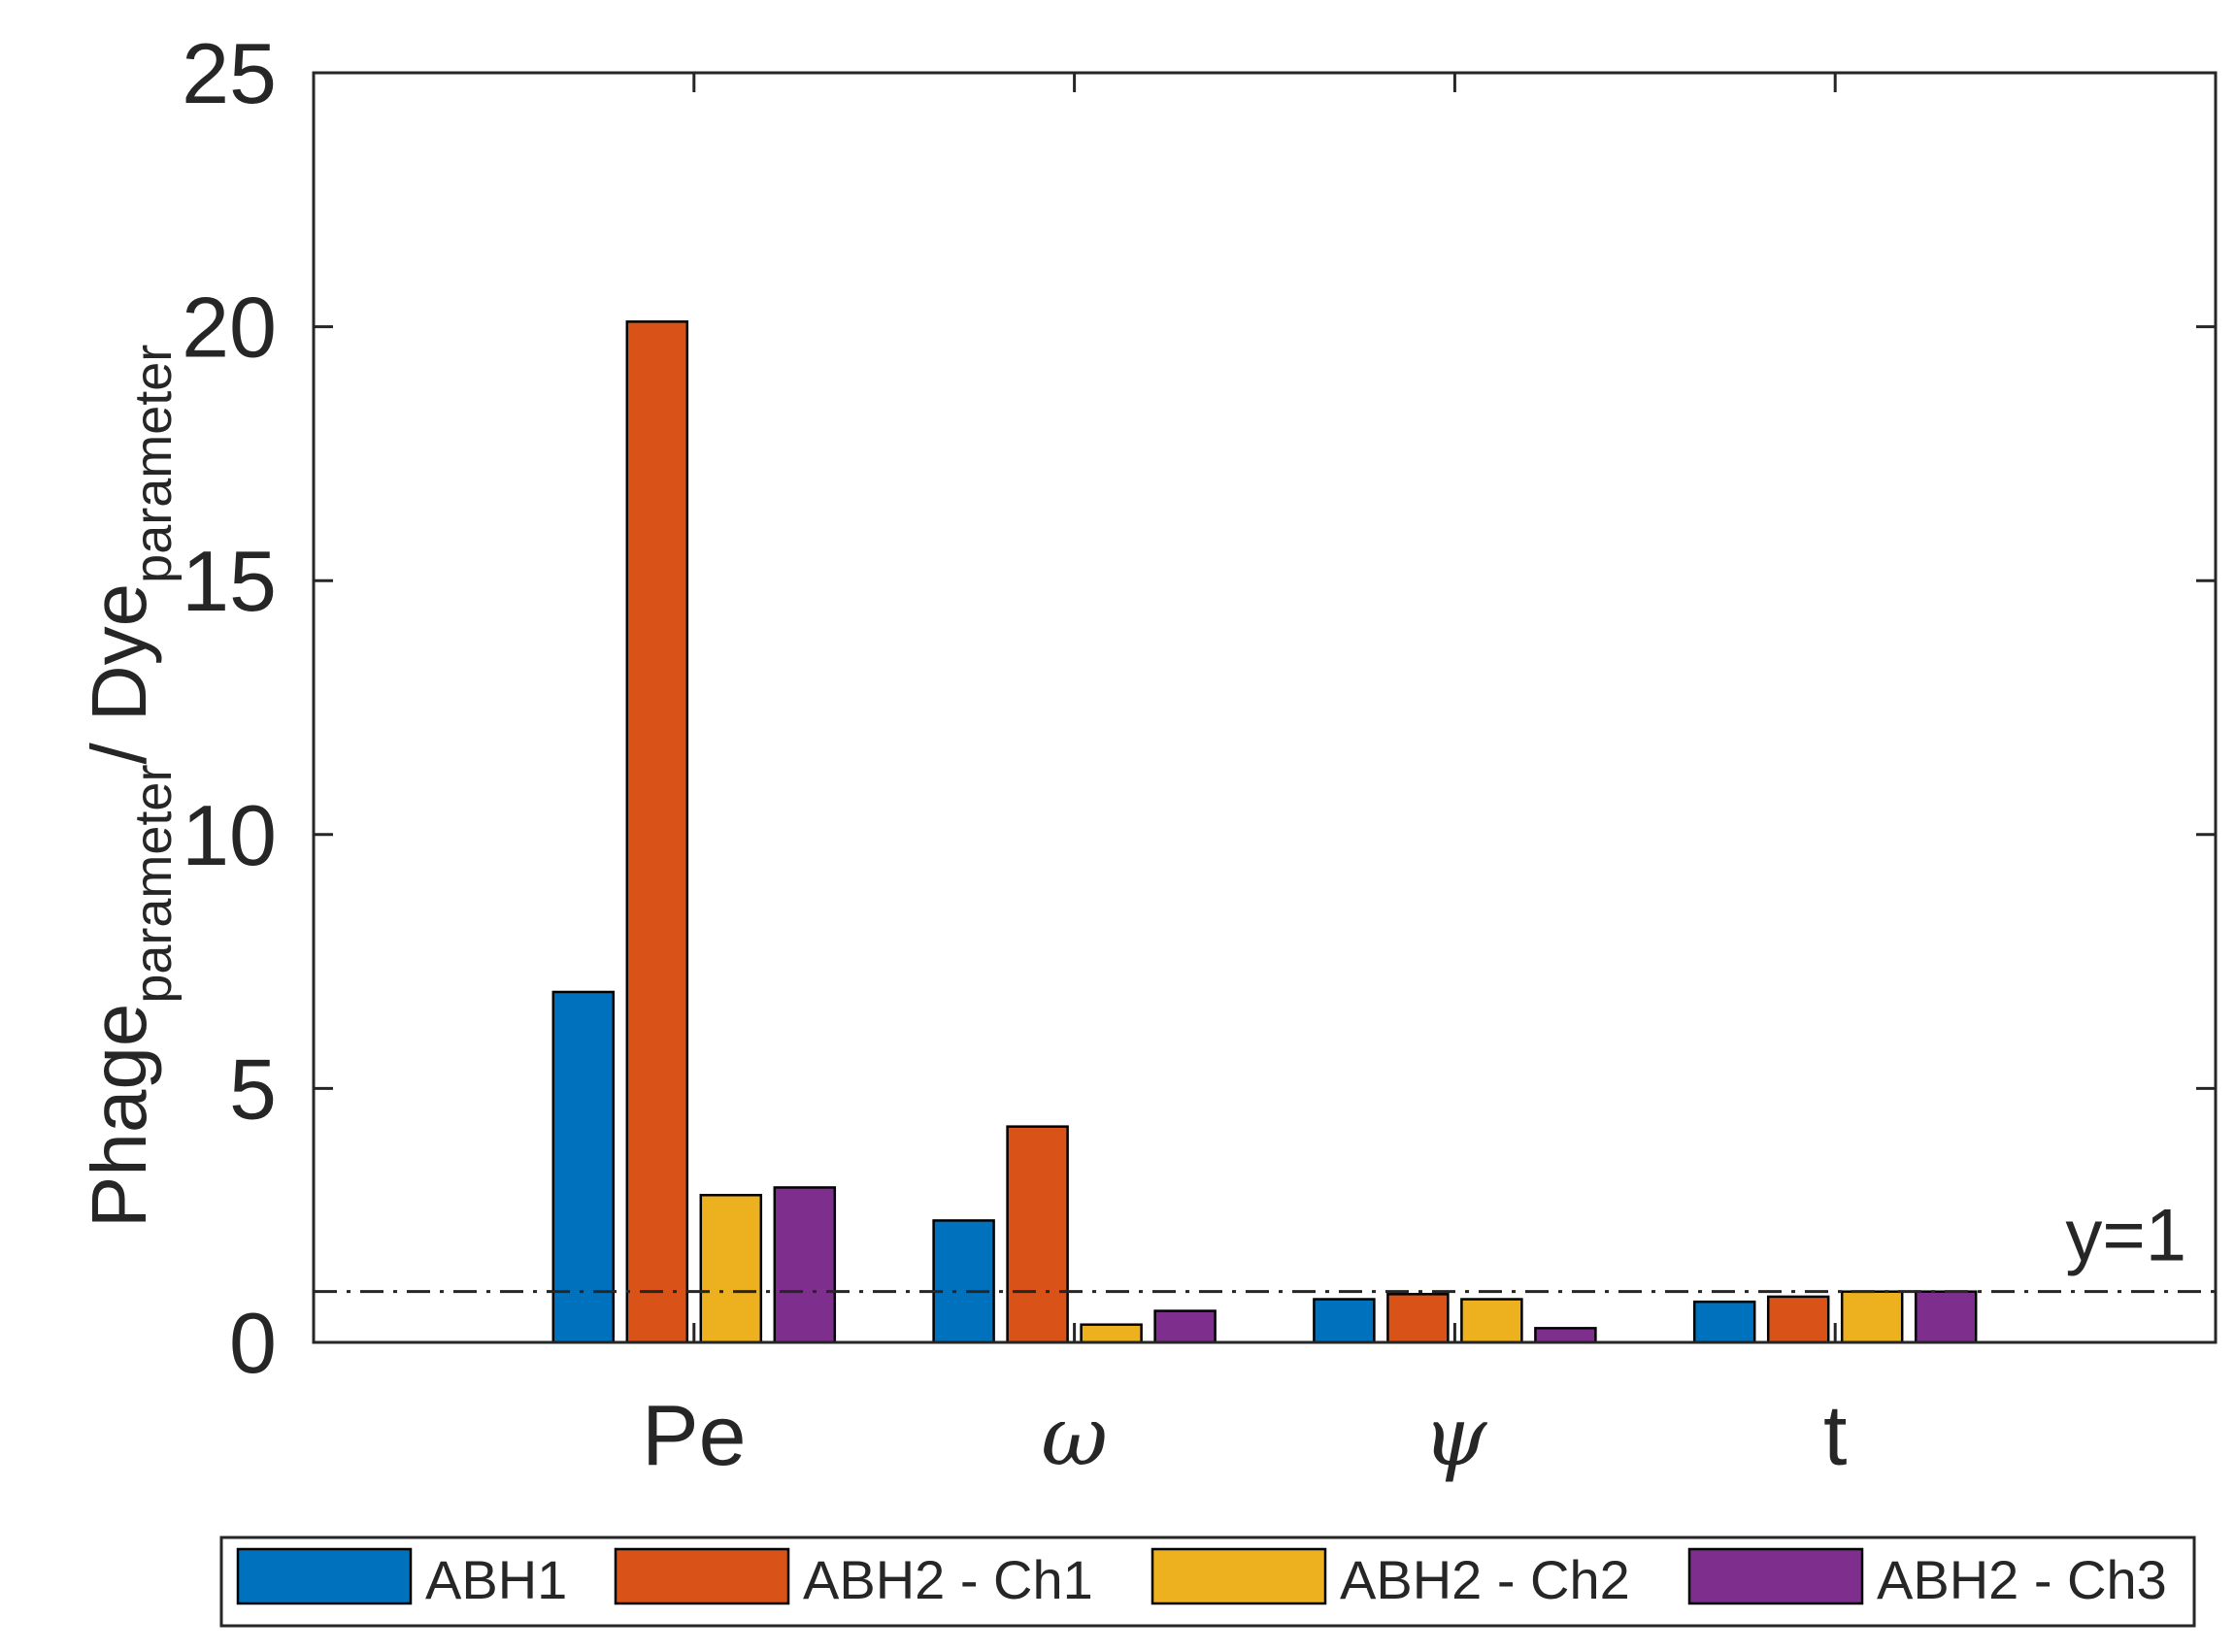 The height and width of the screenshot is (1652, 2235). I want to click on x-category-label: ψ, so click(1454, 1436).